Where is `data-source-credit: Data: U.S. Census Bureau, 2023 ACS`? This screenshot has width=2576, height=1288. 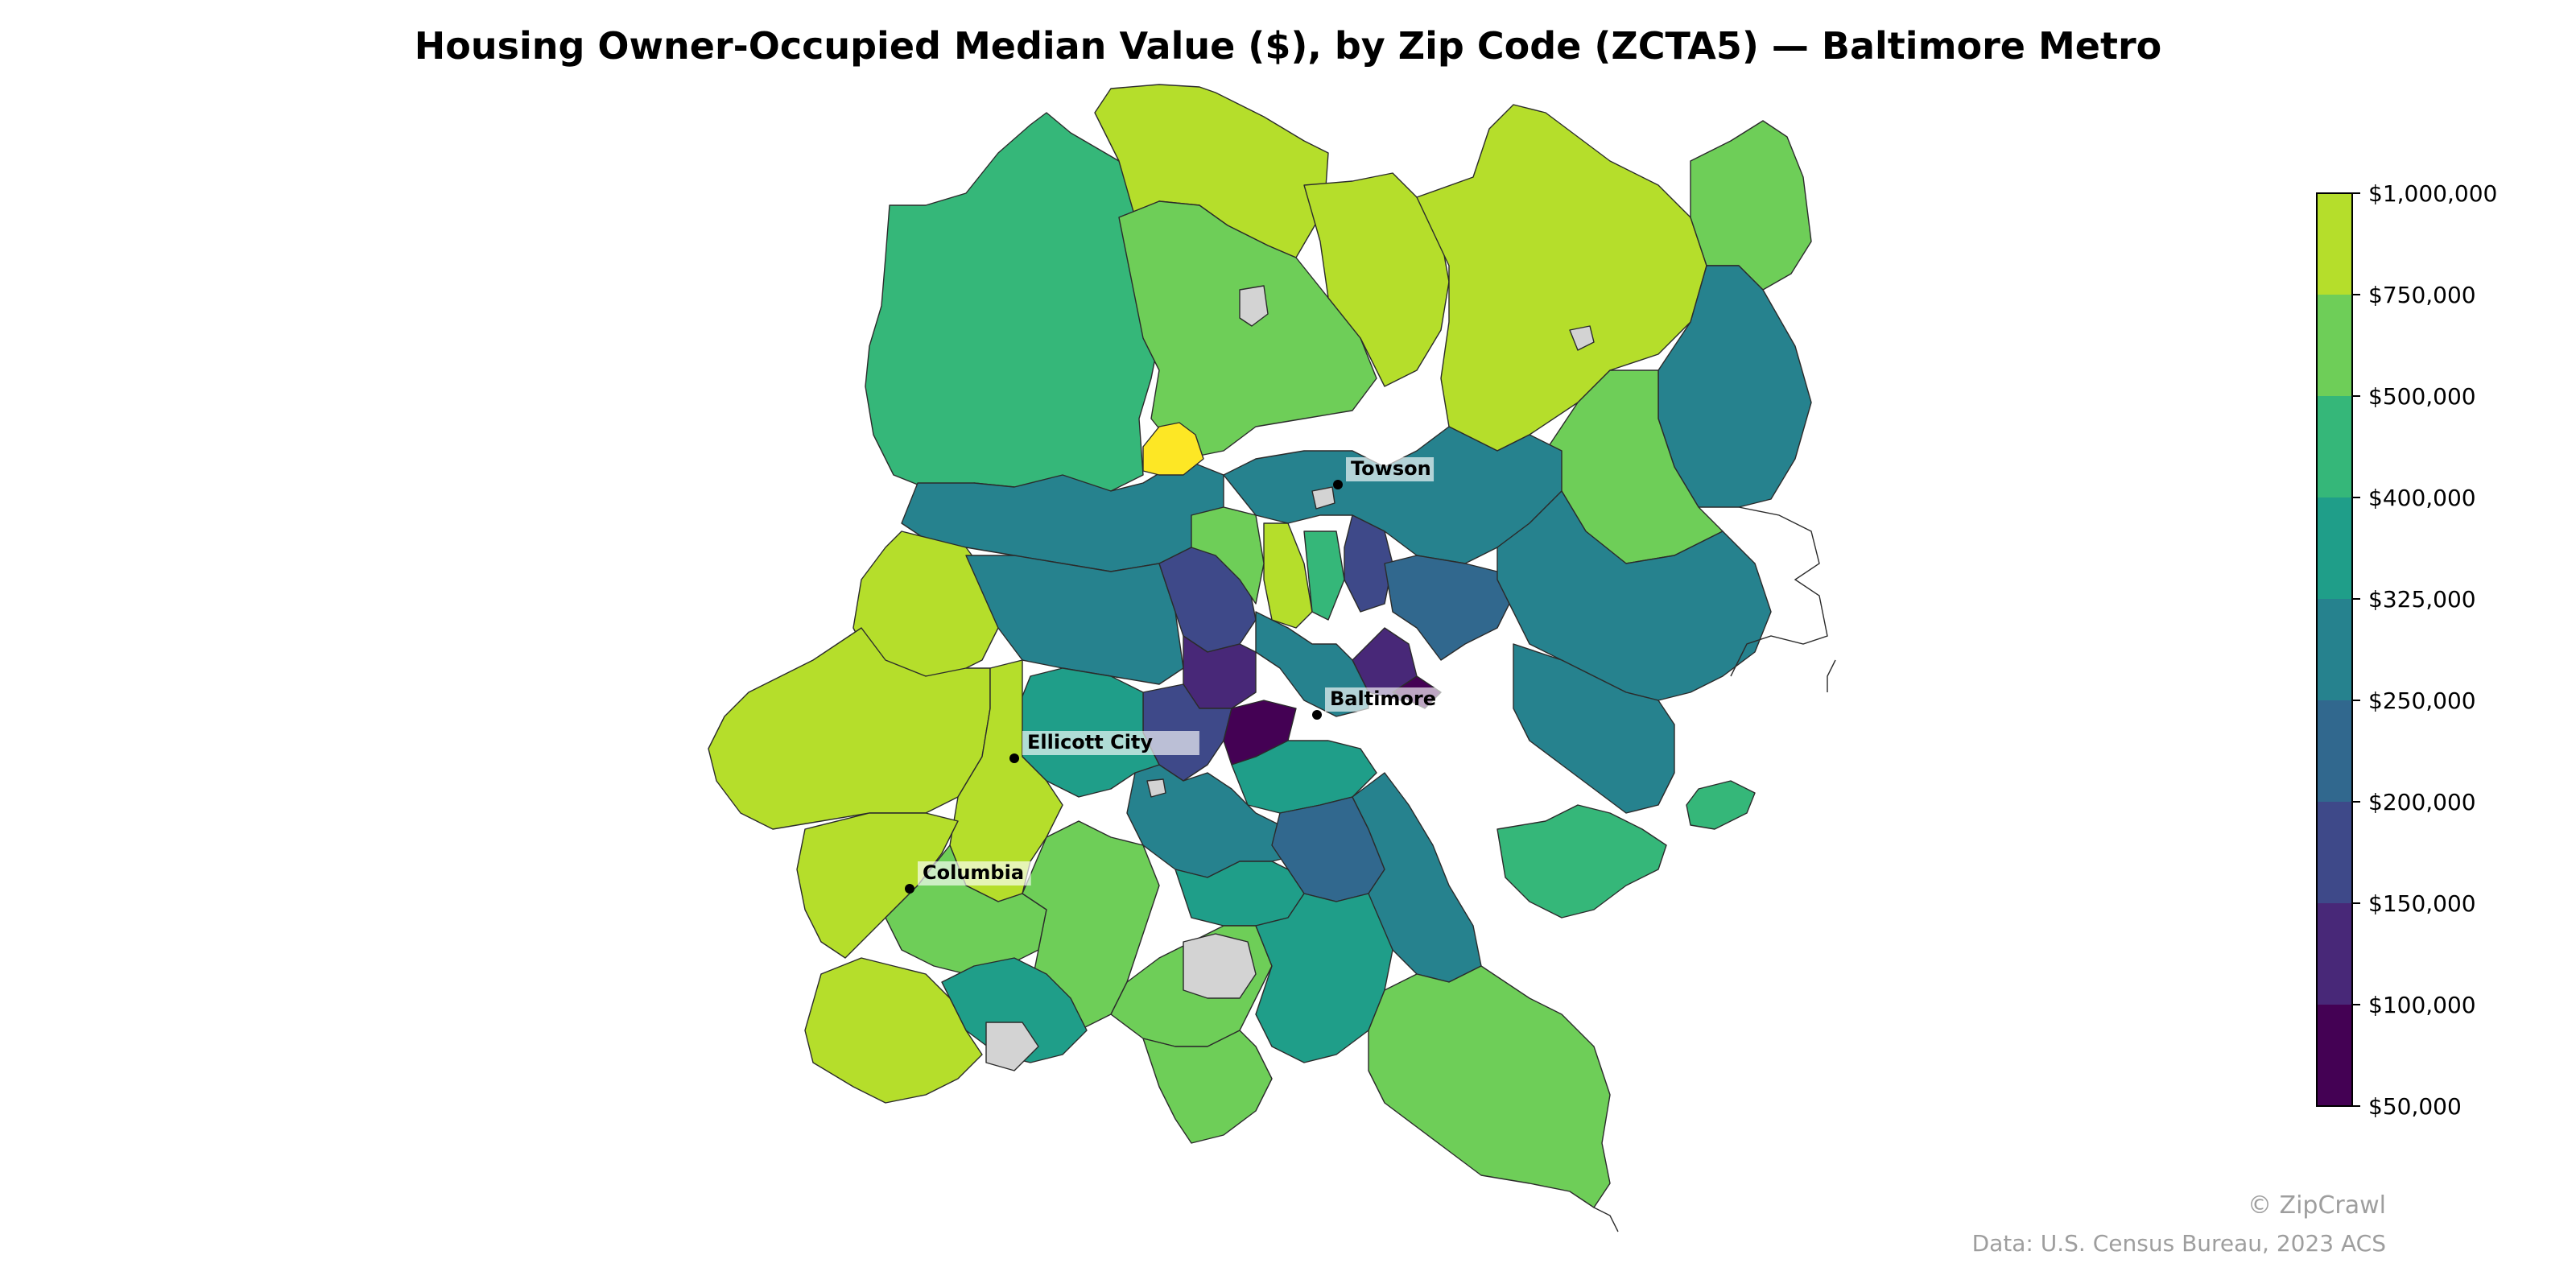
data-source-credit: Data: U.S. Census Bureau, 2023 ACS is located at coordinates (2178, 1243).